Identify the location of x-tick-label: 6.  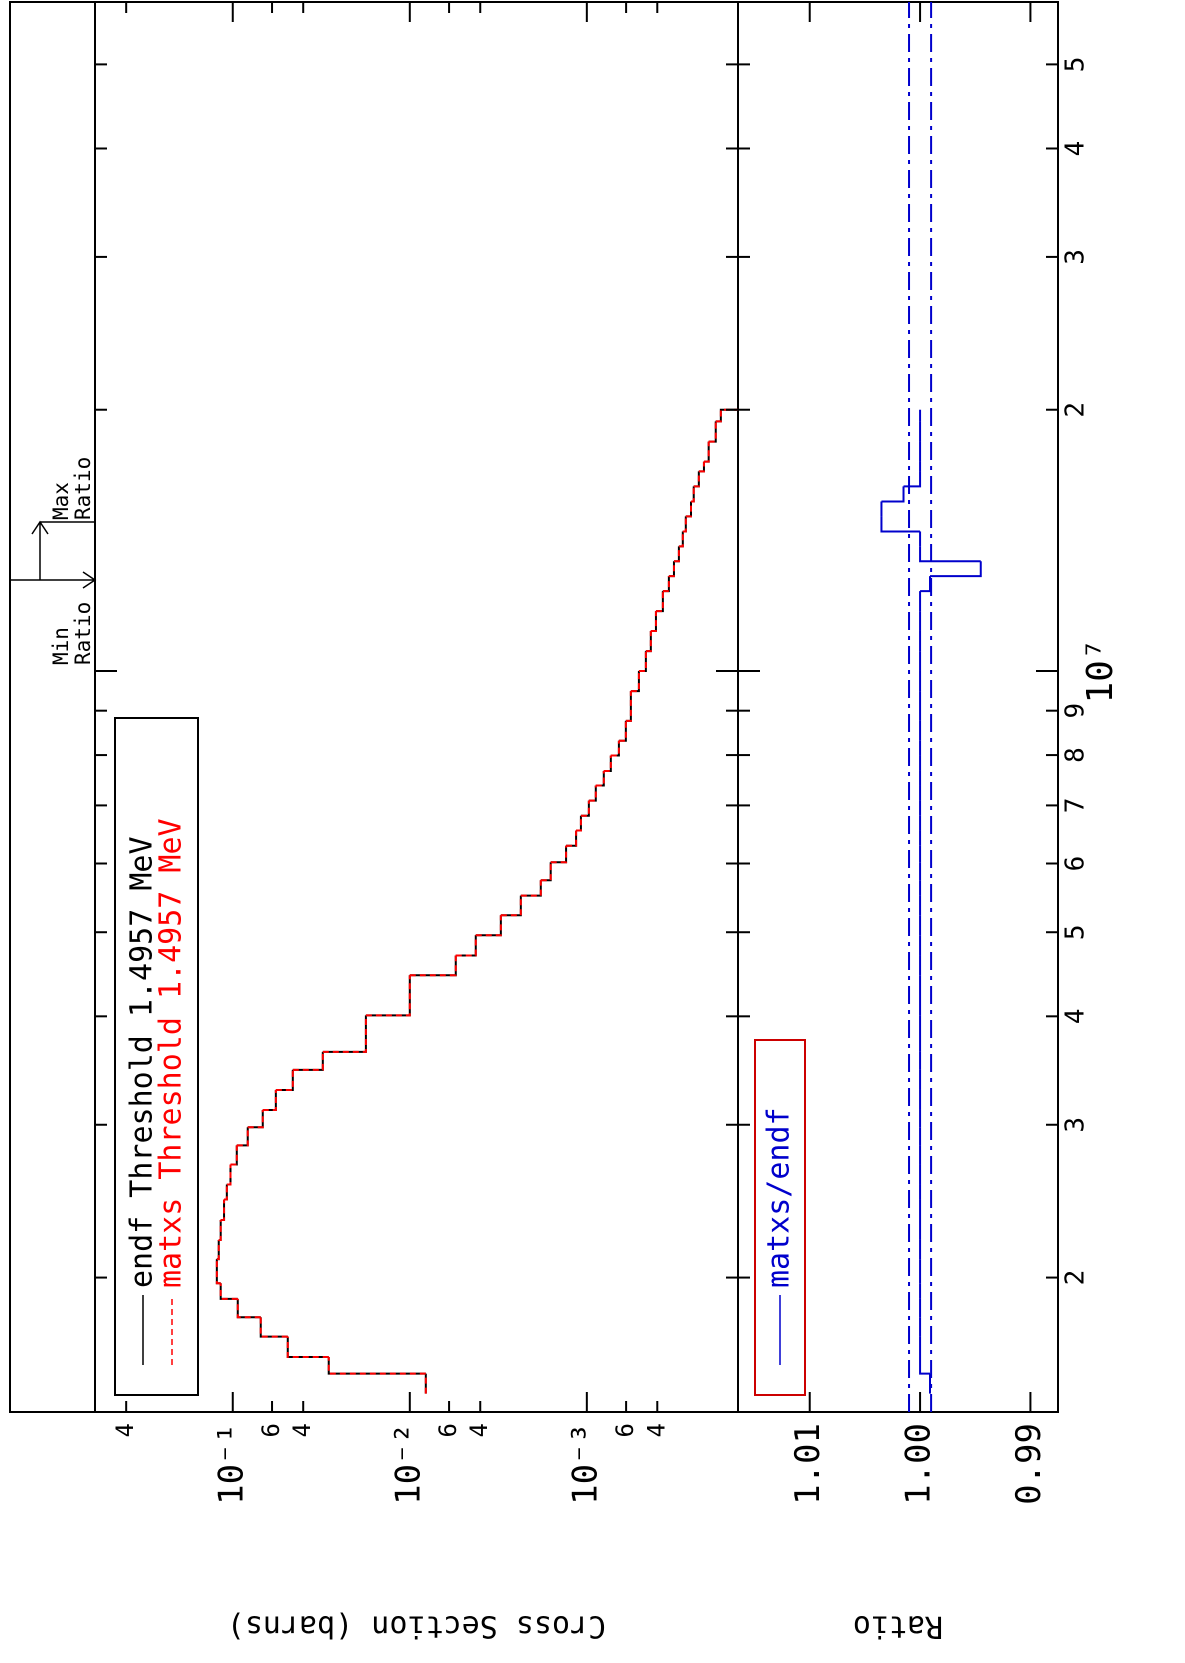
(1076, 864).